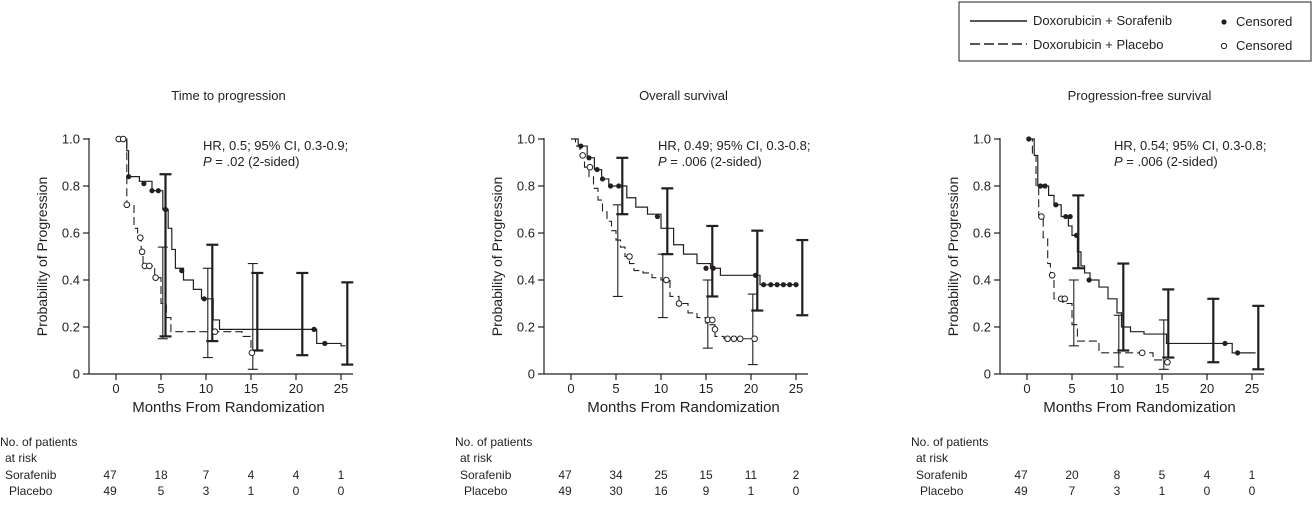 The height and width of the screenshot is (514, 1313). What do you see at coordinates (953, 257) in the screenshot?
I see `y-axis-label: Probability of Progression` at bounding box center [953, 257].